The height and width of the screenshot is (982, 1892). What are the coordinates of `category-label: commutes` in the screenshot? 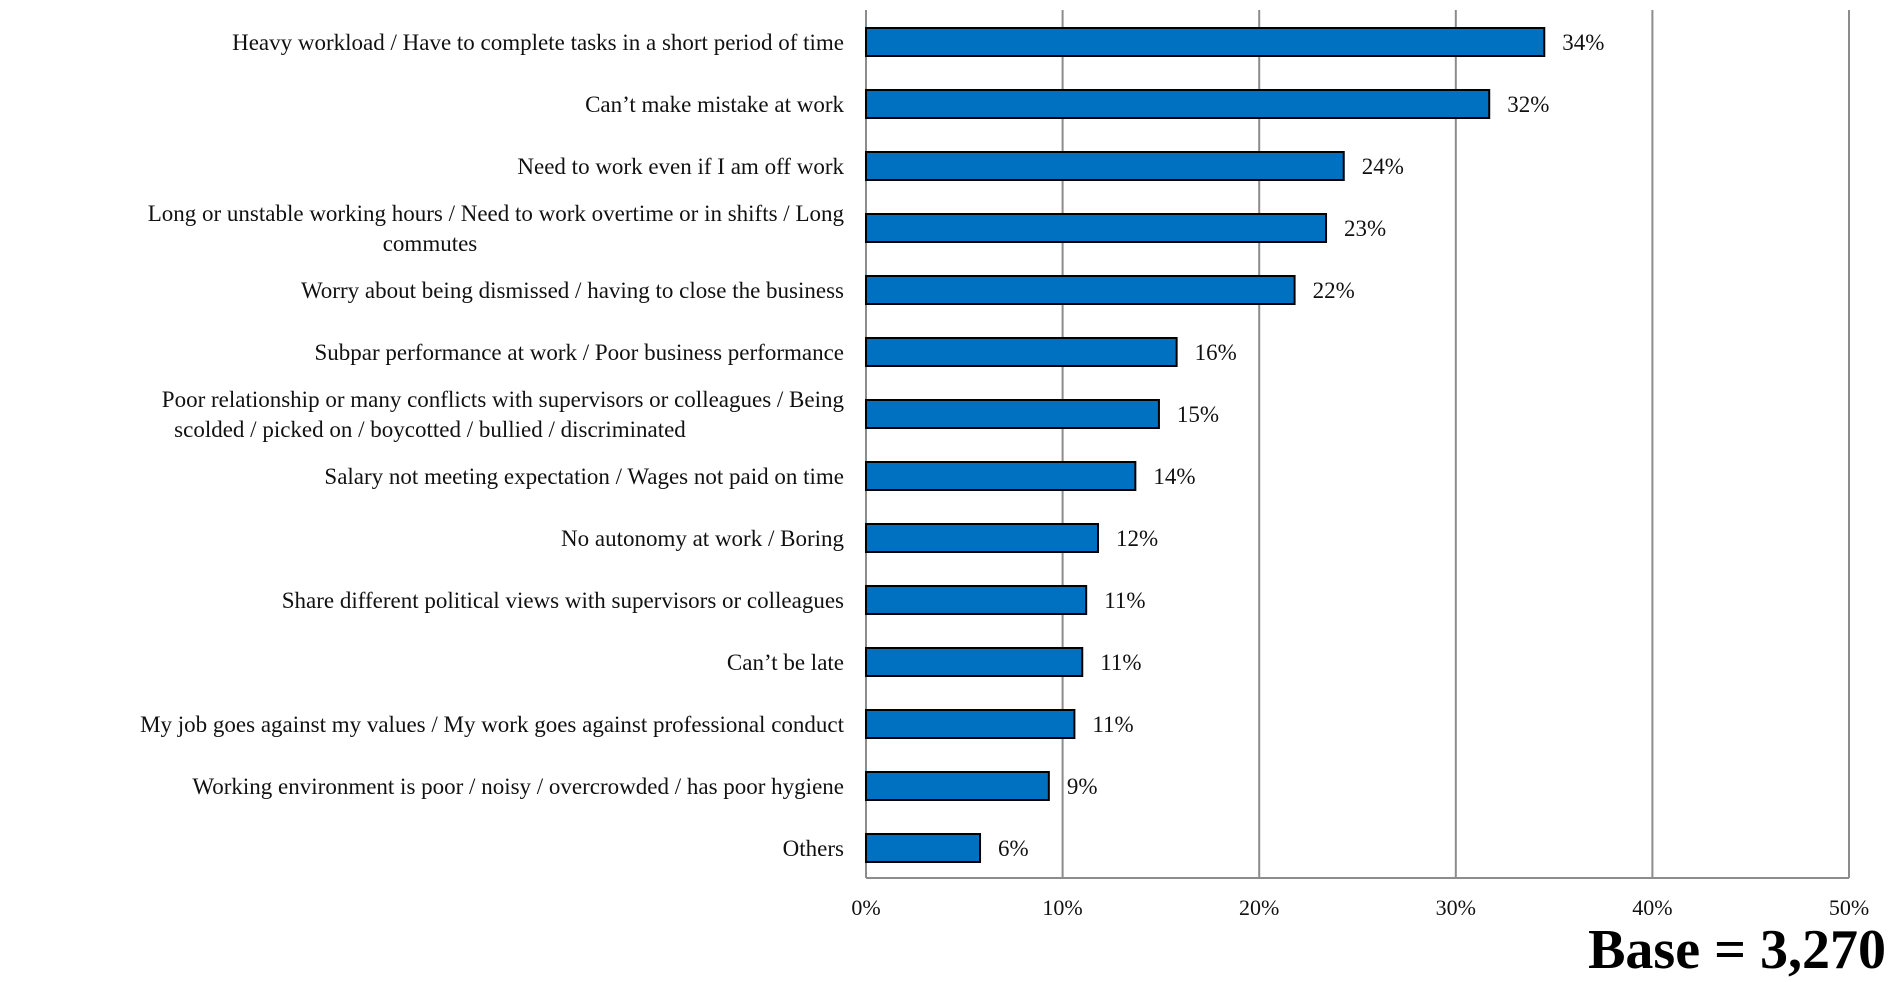 It's located at (430, 243).